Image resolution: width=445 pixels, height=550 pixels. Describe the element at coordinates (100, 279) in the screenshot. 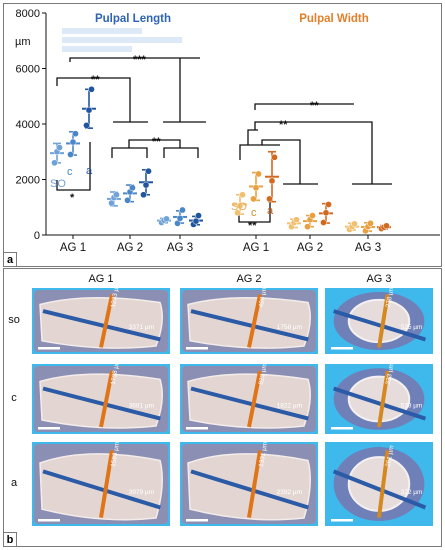

I see `column-header: AG 1` at that location.